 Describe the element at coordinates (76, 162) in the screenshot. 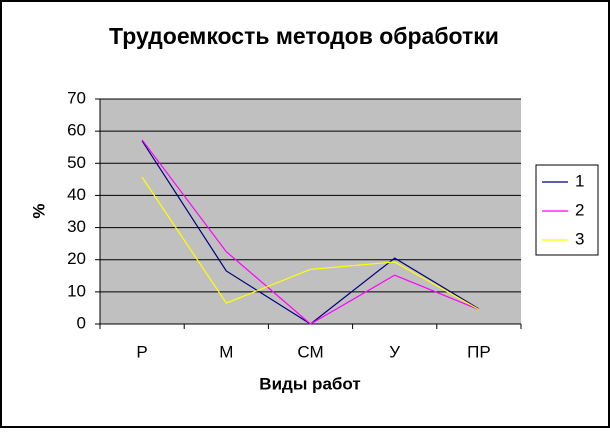

I see `y-tick-label: 50` at that location.